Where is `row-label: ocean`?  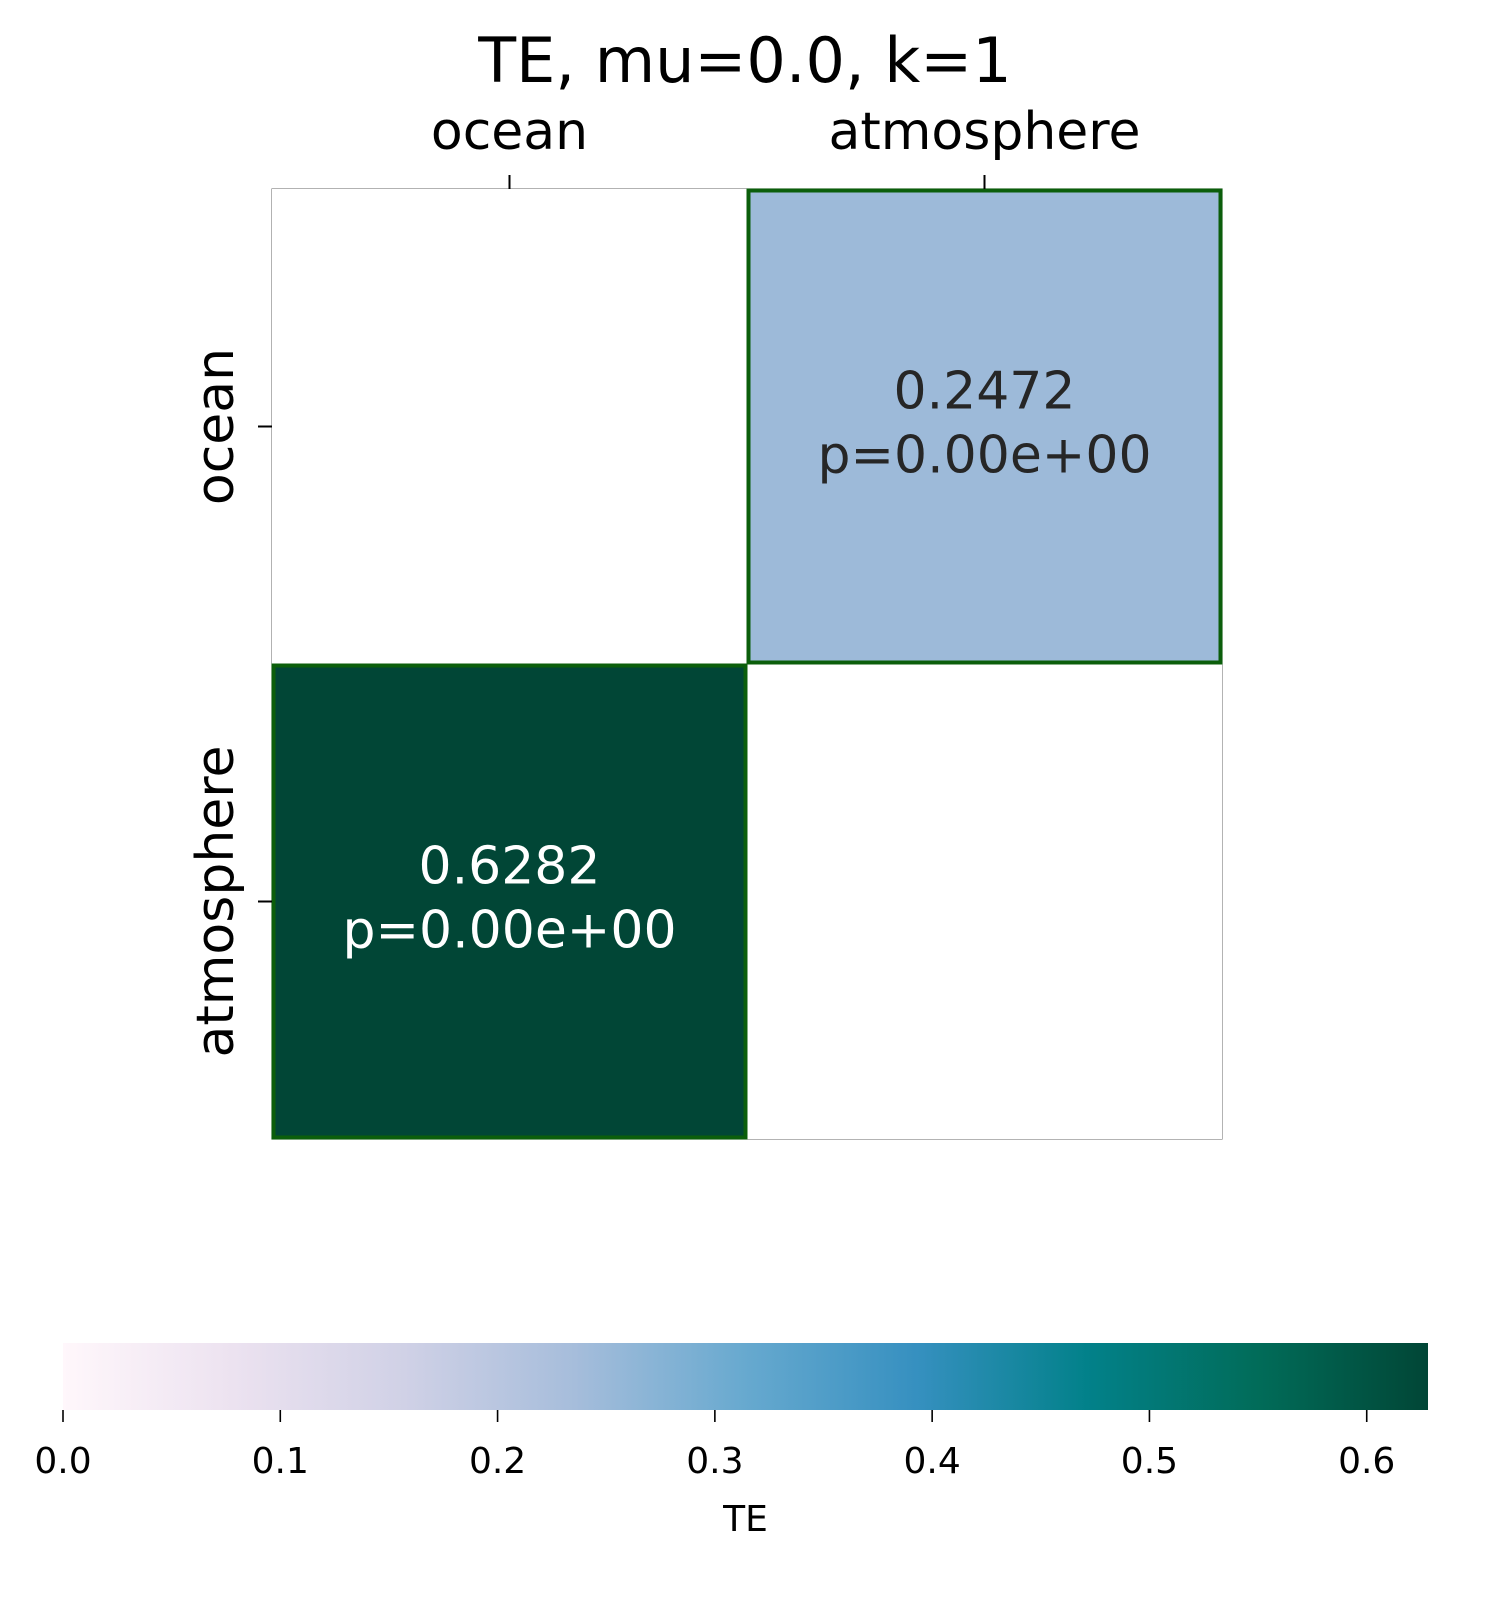 row-label: ocean is located at coordinates (216, 426).